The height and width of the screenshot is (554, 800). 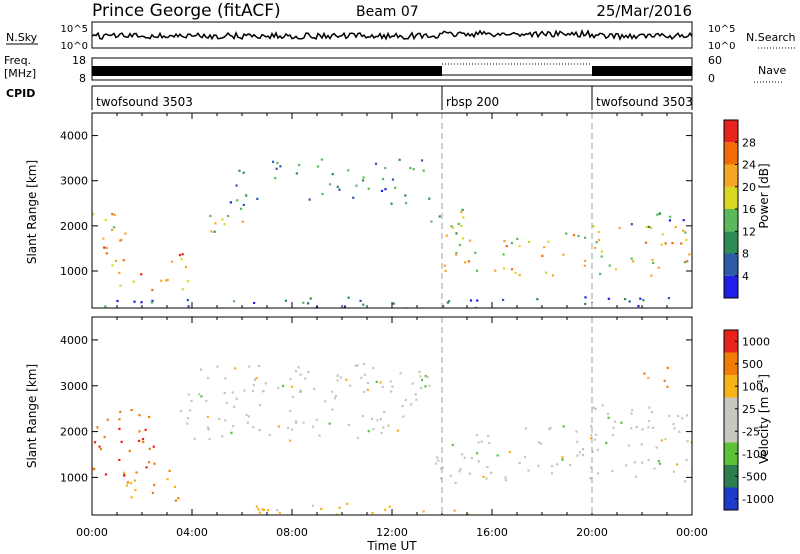 What do you see at coordinates (186, 11) in the screenshot?
I see `station-title: Prince George (fitACF)` at bounding box center [186, 11].